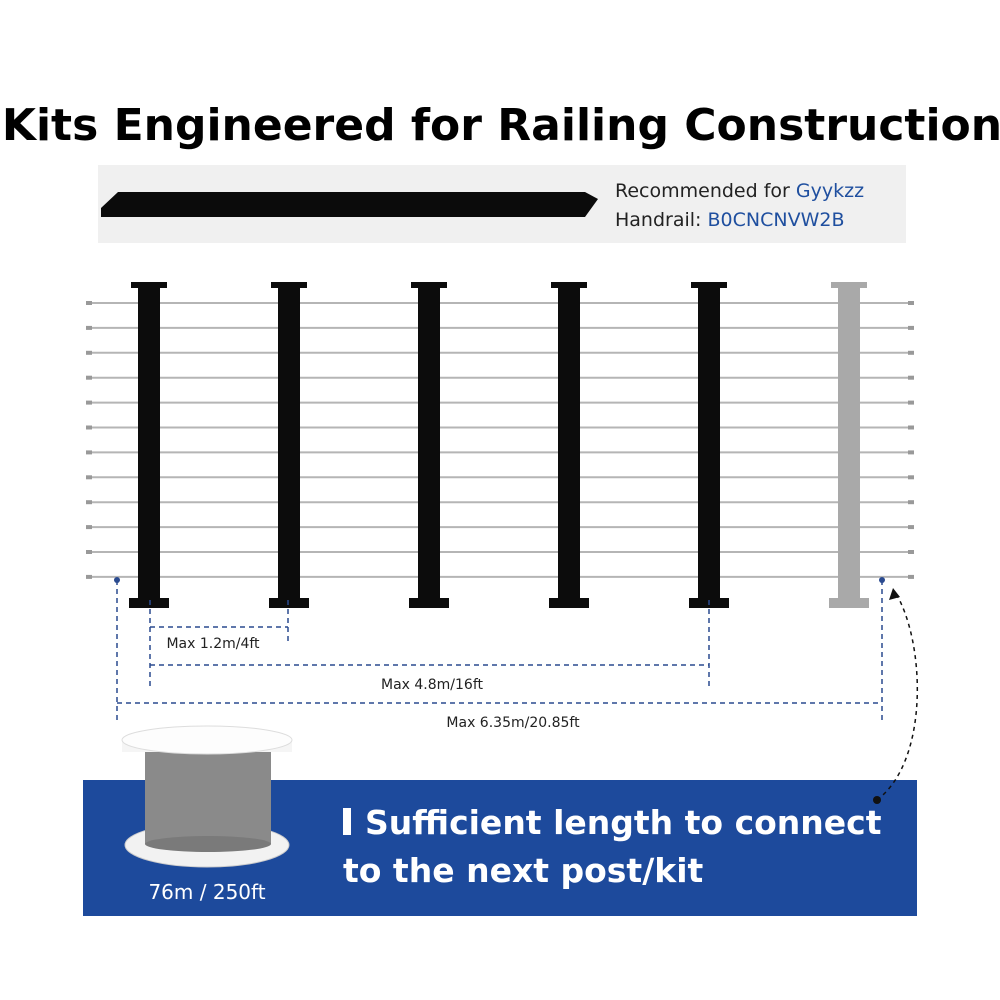  I want to click on arrow-head, so click(894, 594).